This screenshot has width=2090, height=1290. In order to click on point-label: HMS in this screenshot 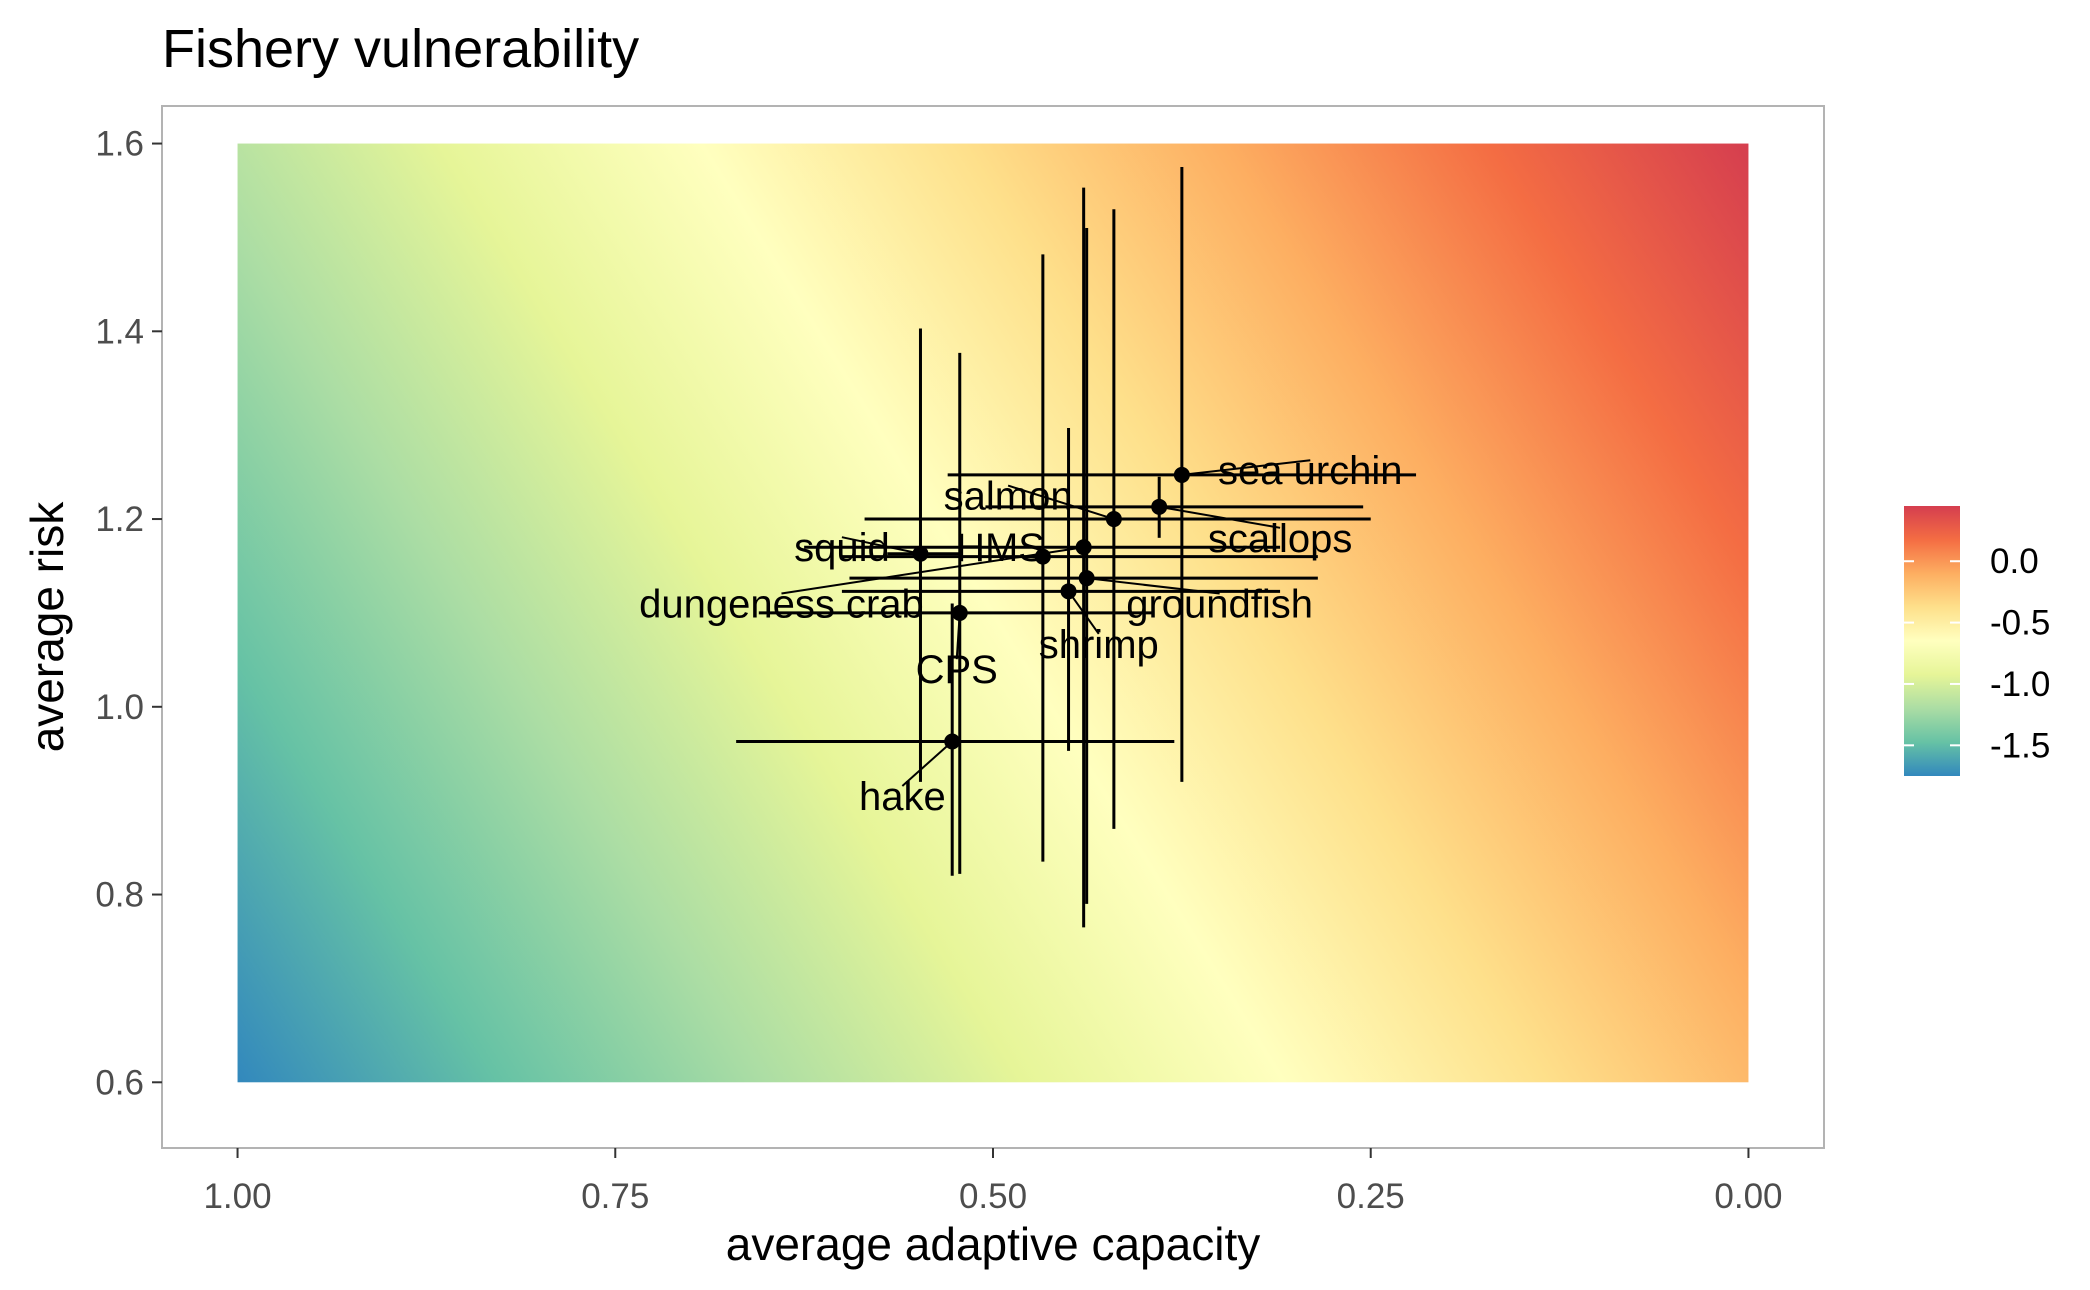, I will do `click(1000, 548)`.